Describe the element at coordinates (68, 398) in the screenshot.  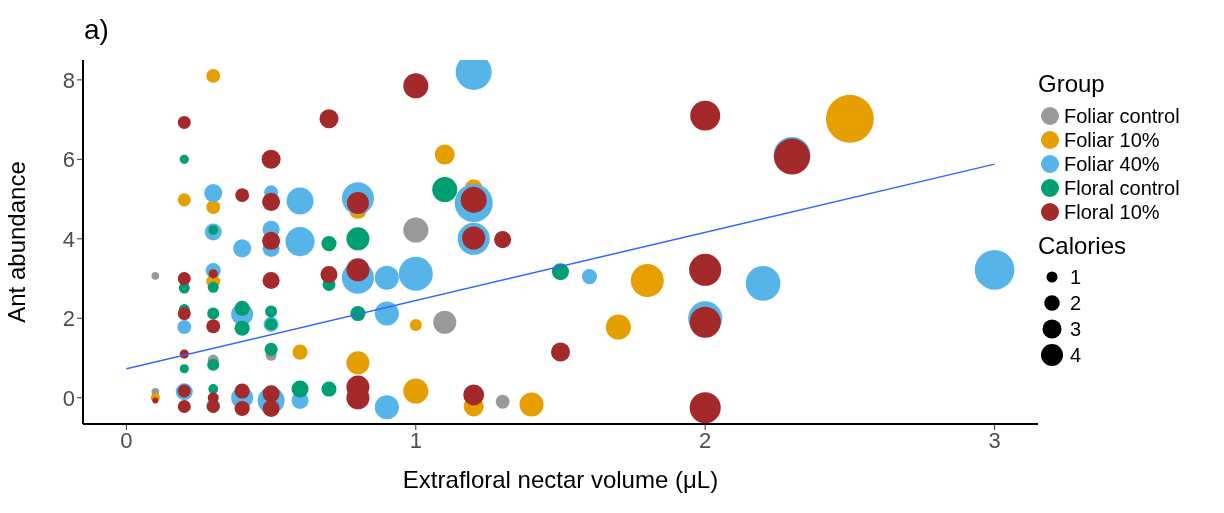
I see `y-tick-label: 0` at that location.